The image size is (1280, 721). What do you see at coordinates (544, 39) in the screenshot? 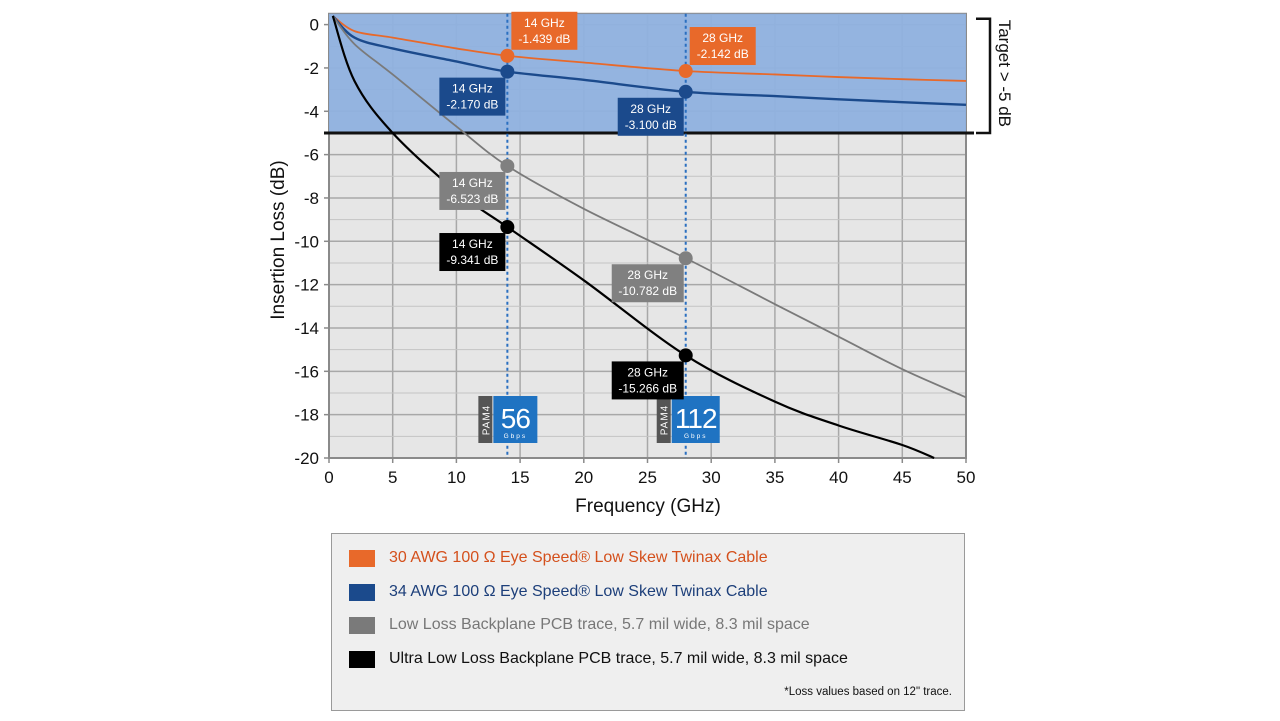
I see `callout-value: -1.439 dB` at bounding box center [544, 39].